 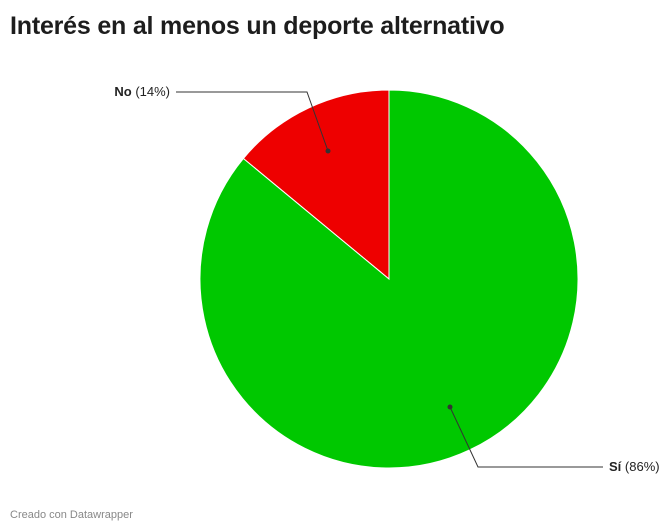 What do you see at coordinates (122, 91) in the screenshot?
I see `slice-category-no: No` at bounding box center [122, 91].